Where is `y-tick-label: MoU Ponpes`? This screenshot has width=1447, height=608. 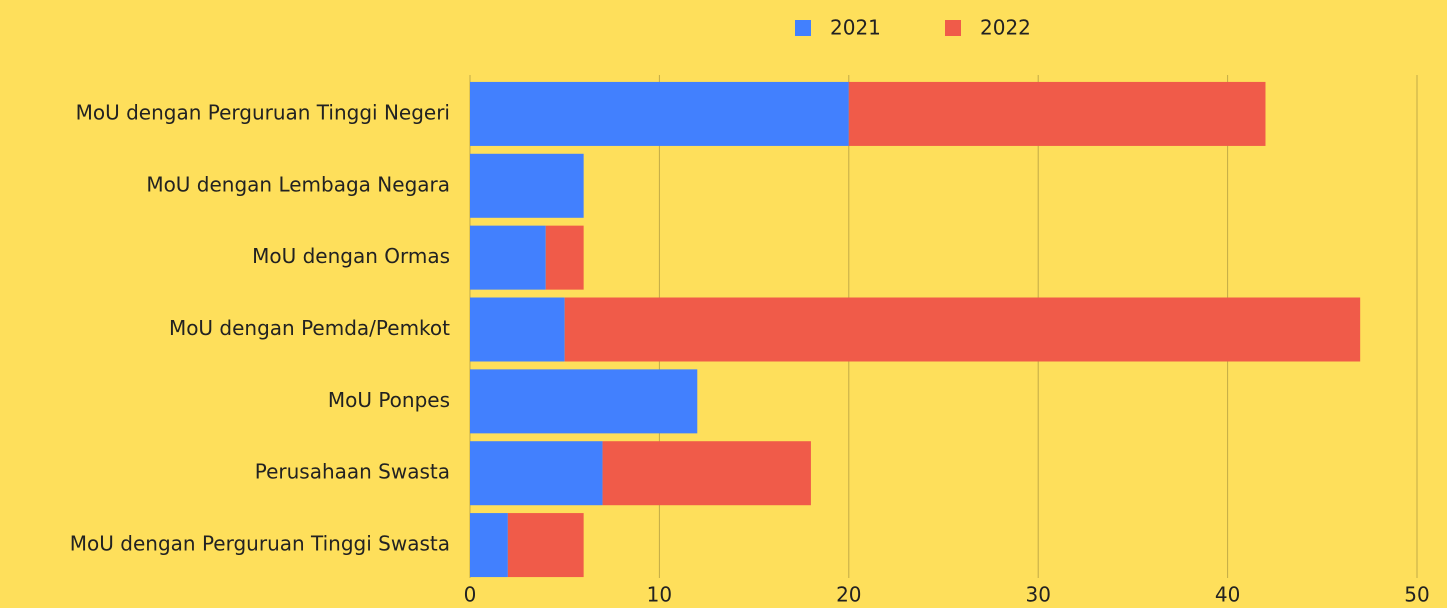
y-tick-label: MoU Ponpes is located at coordinates (389, 400).